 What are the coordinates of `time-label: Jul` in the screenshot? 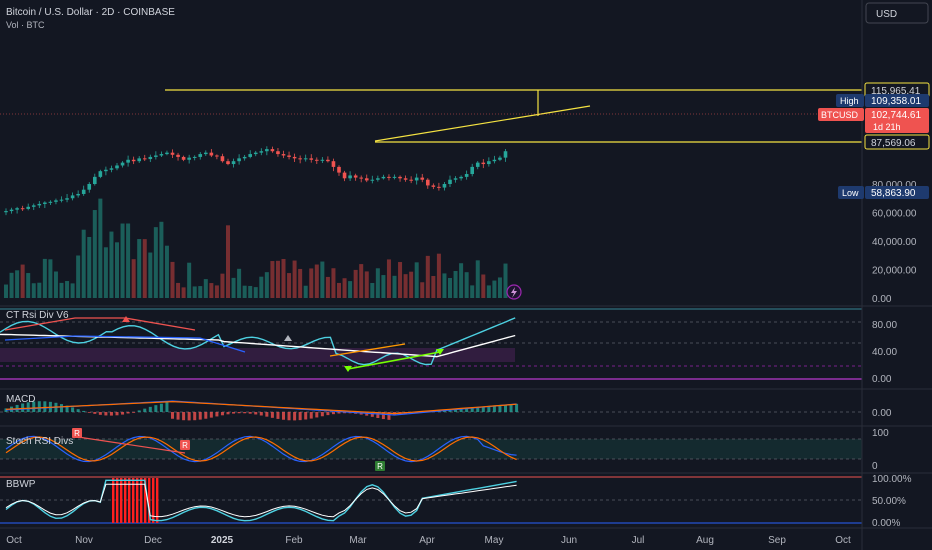 It's located at (638, 540).